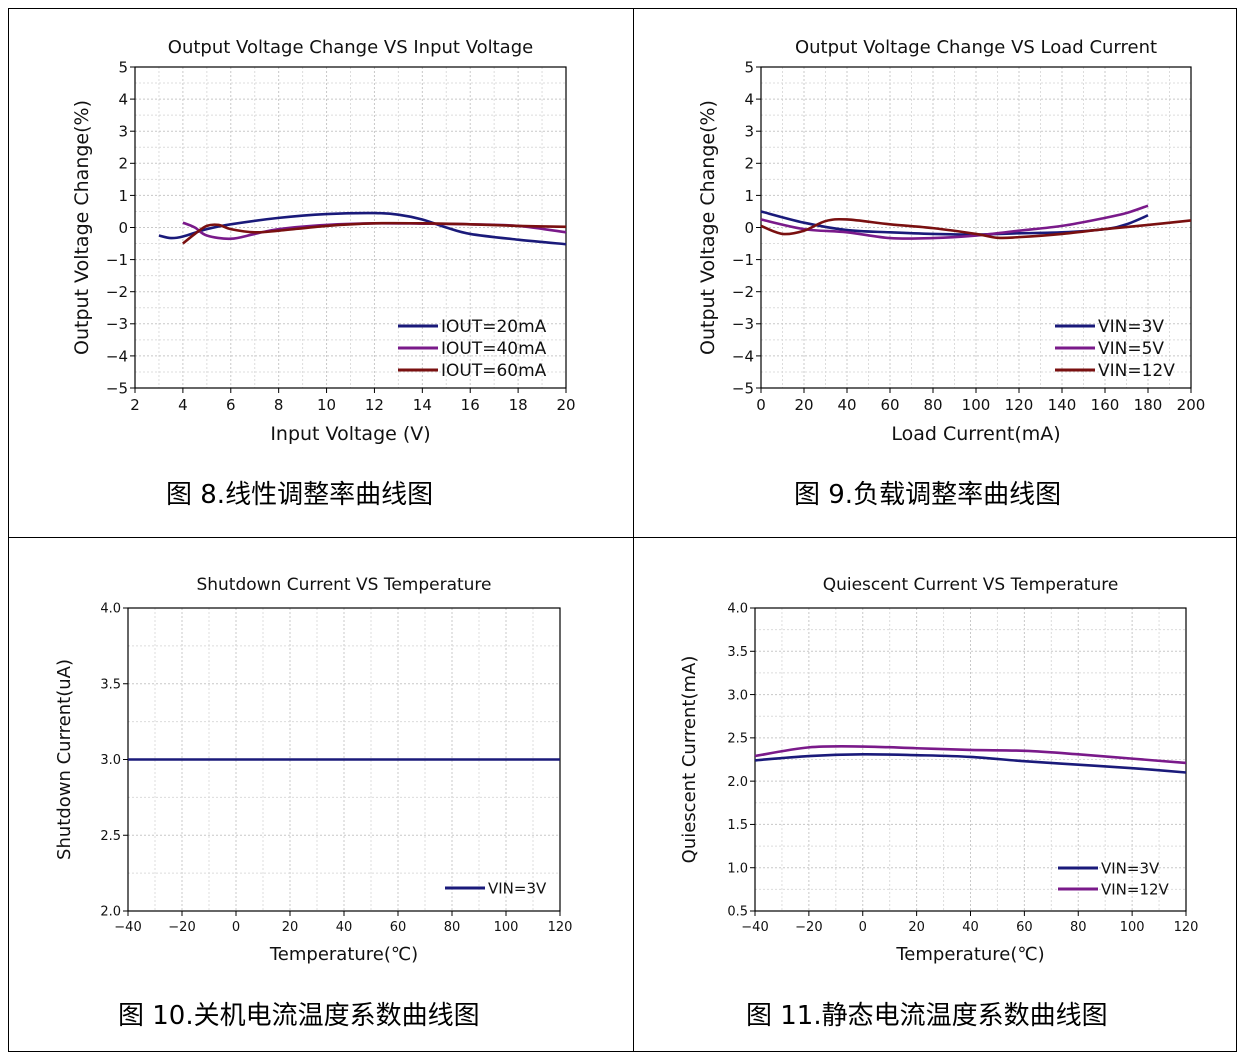 This screenshot has width=1245, height=1060. Describe the element at coordinates (494, 327) in the screenshot. I see `legend-label: IOUT=20mA` at that location.